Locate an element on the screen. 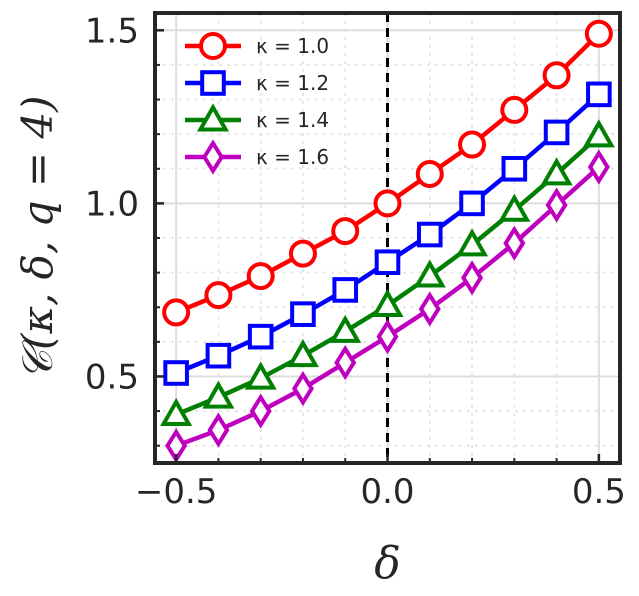  legend-item: κ = 1.6 is located at coordinates (257, 157).